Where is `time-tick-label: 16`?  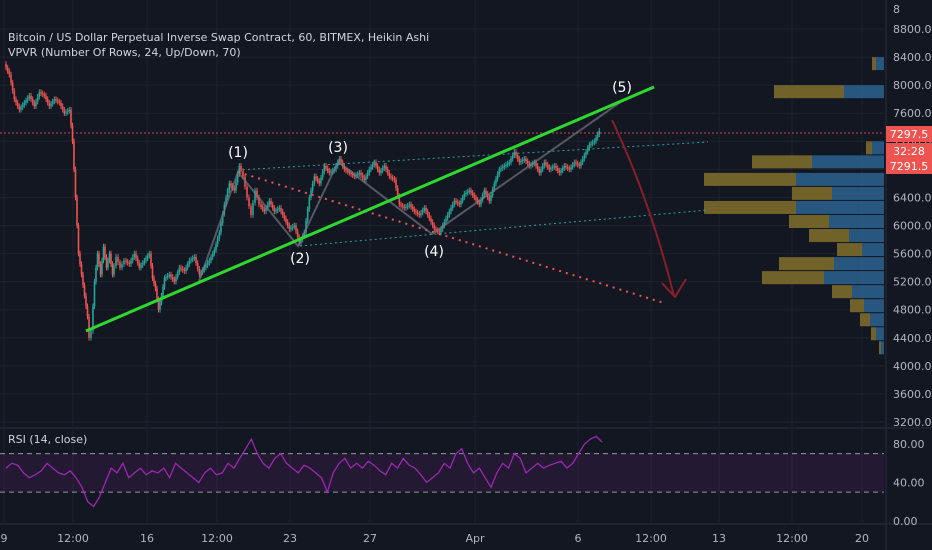 time-tick-label: 16 is located at coordinates (147, 538).